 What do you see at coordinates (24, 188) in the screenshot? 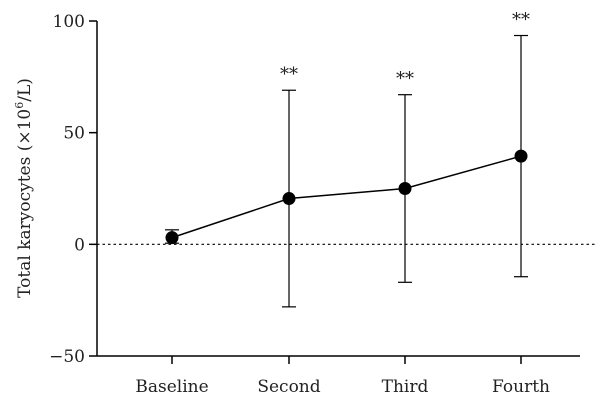
I see `y-axis-title: Total karyocytes (×106/L)` at bounding box center [24, 188].